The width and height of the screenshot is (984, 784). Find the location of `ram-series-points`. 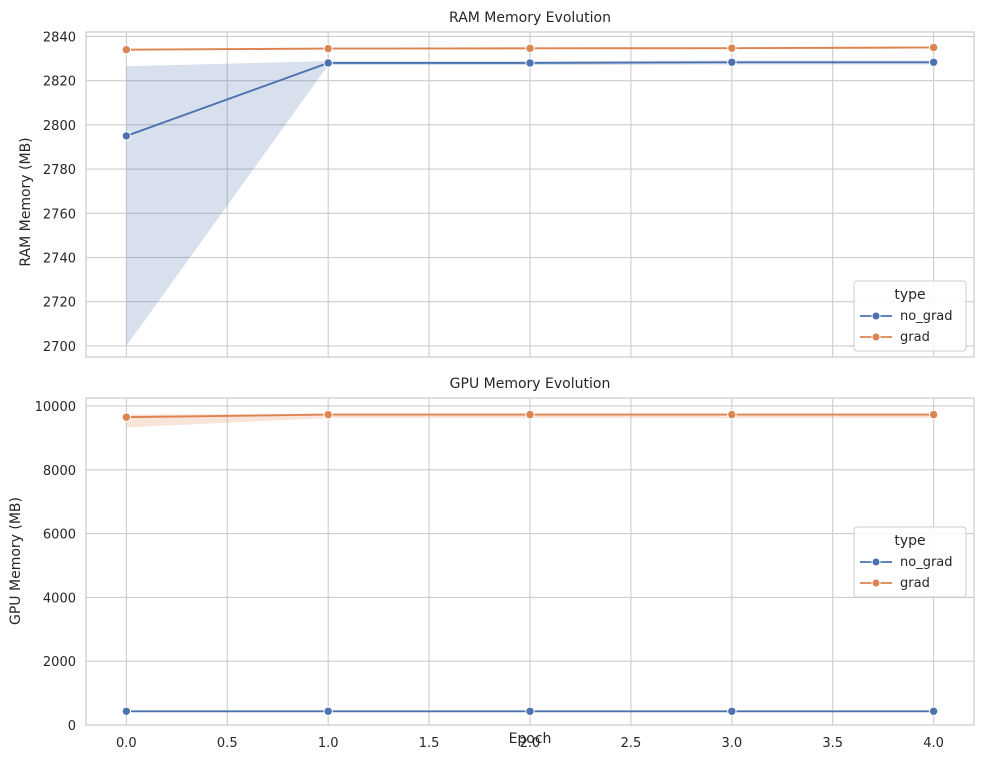

ram-series-points is located at coordinates (530, 91).